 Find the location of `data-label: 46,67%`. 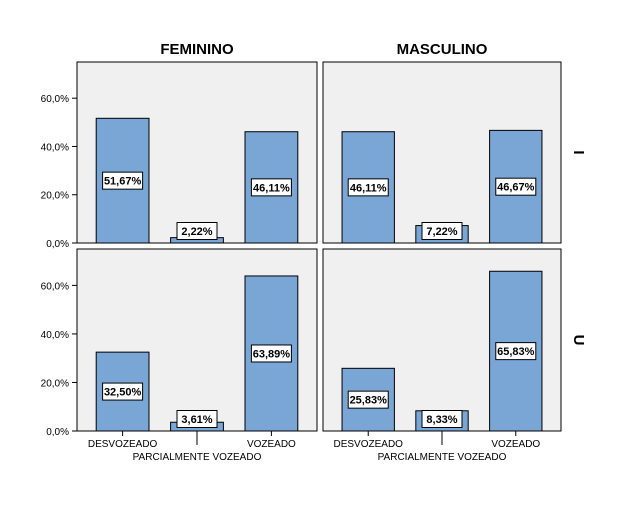

data-label: 46,67% is located at coordinates (516, 188).